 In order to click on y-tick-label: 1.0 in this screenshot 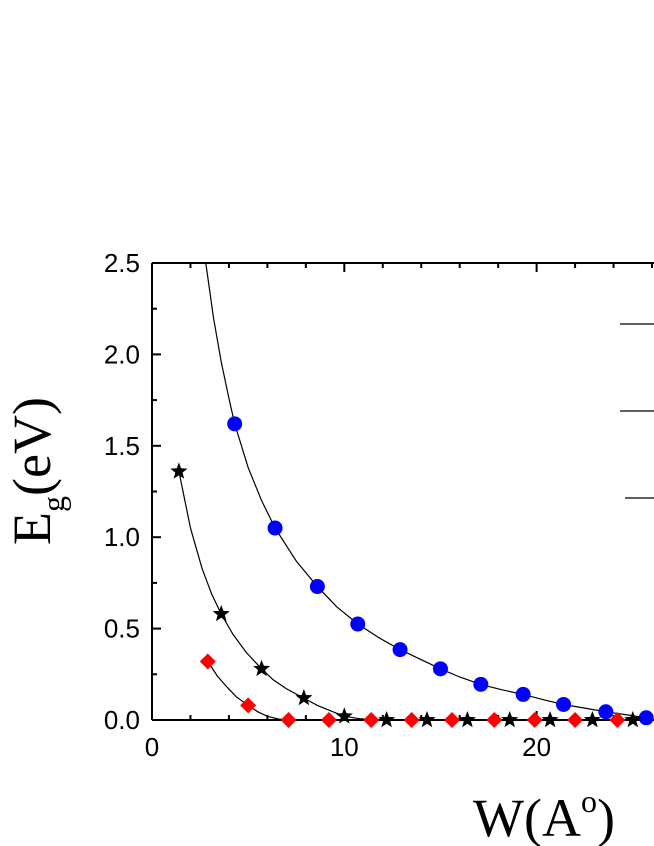, I will do `click(122, 537)`.